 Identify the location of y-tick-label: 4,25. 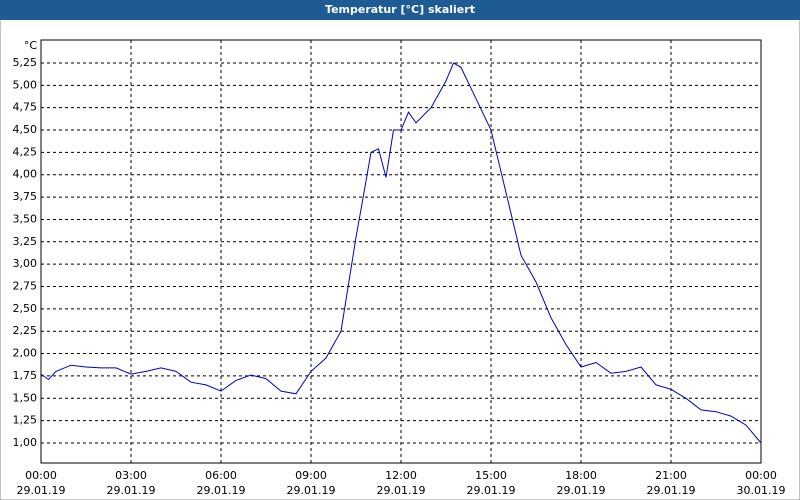
(25, 151).